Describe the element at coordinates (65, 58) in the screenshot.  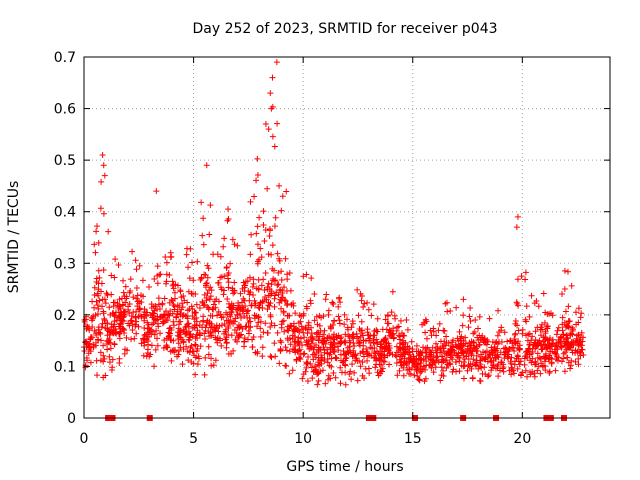
I see `y-tick-label: 0.7` at that location.